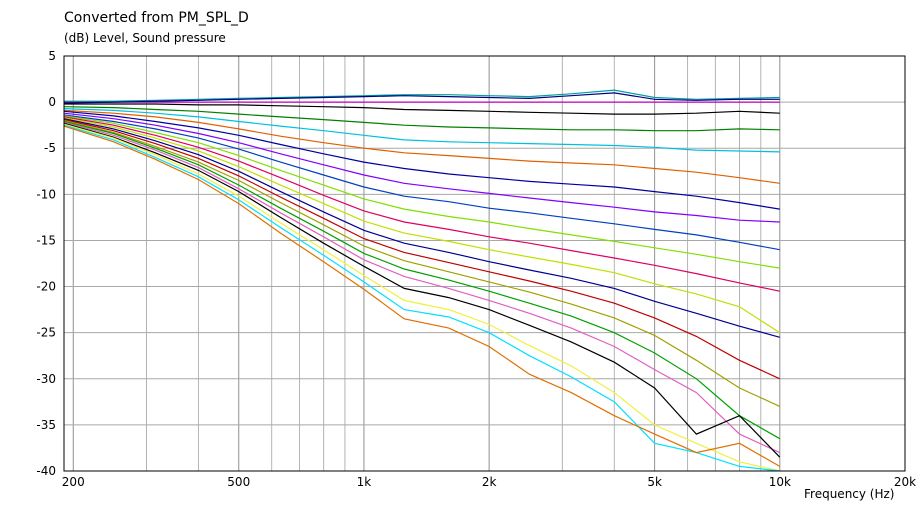 The width and height of the screenshot is (919, 506). I want to click on y-tick-label: -20, so click(46, 287).